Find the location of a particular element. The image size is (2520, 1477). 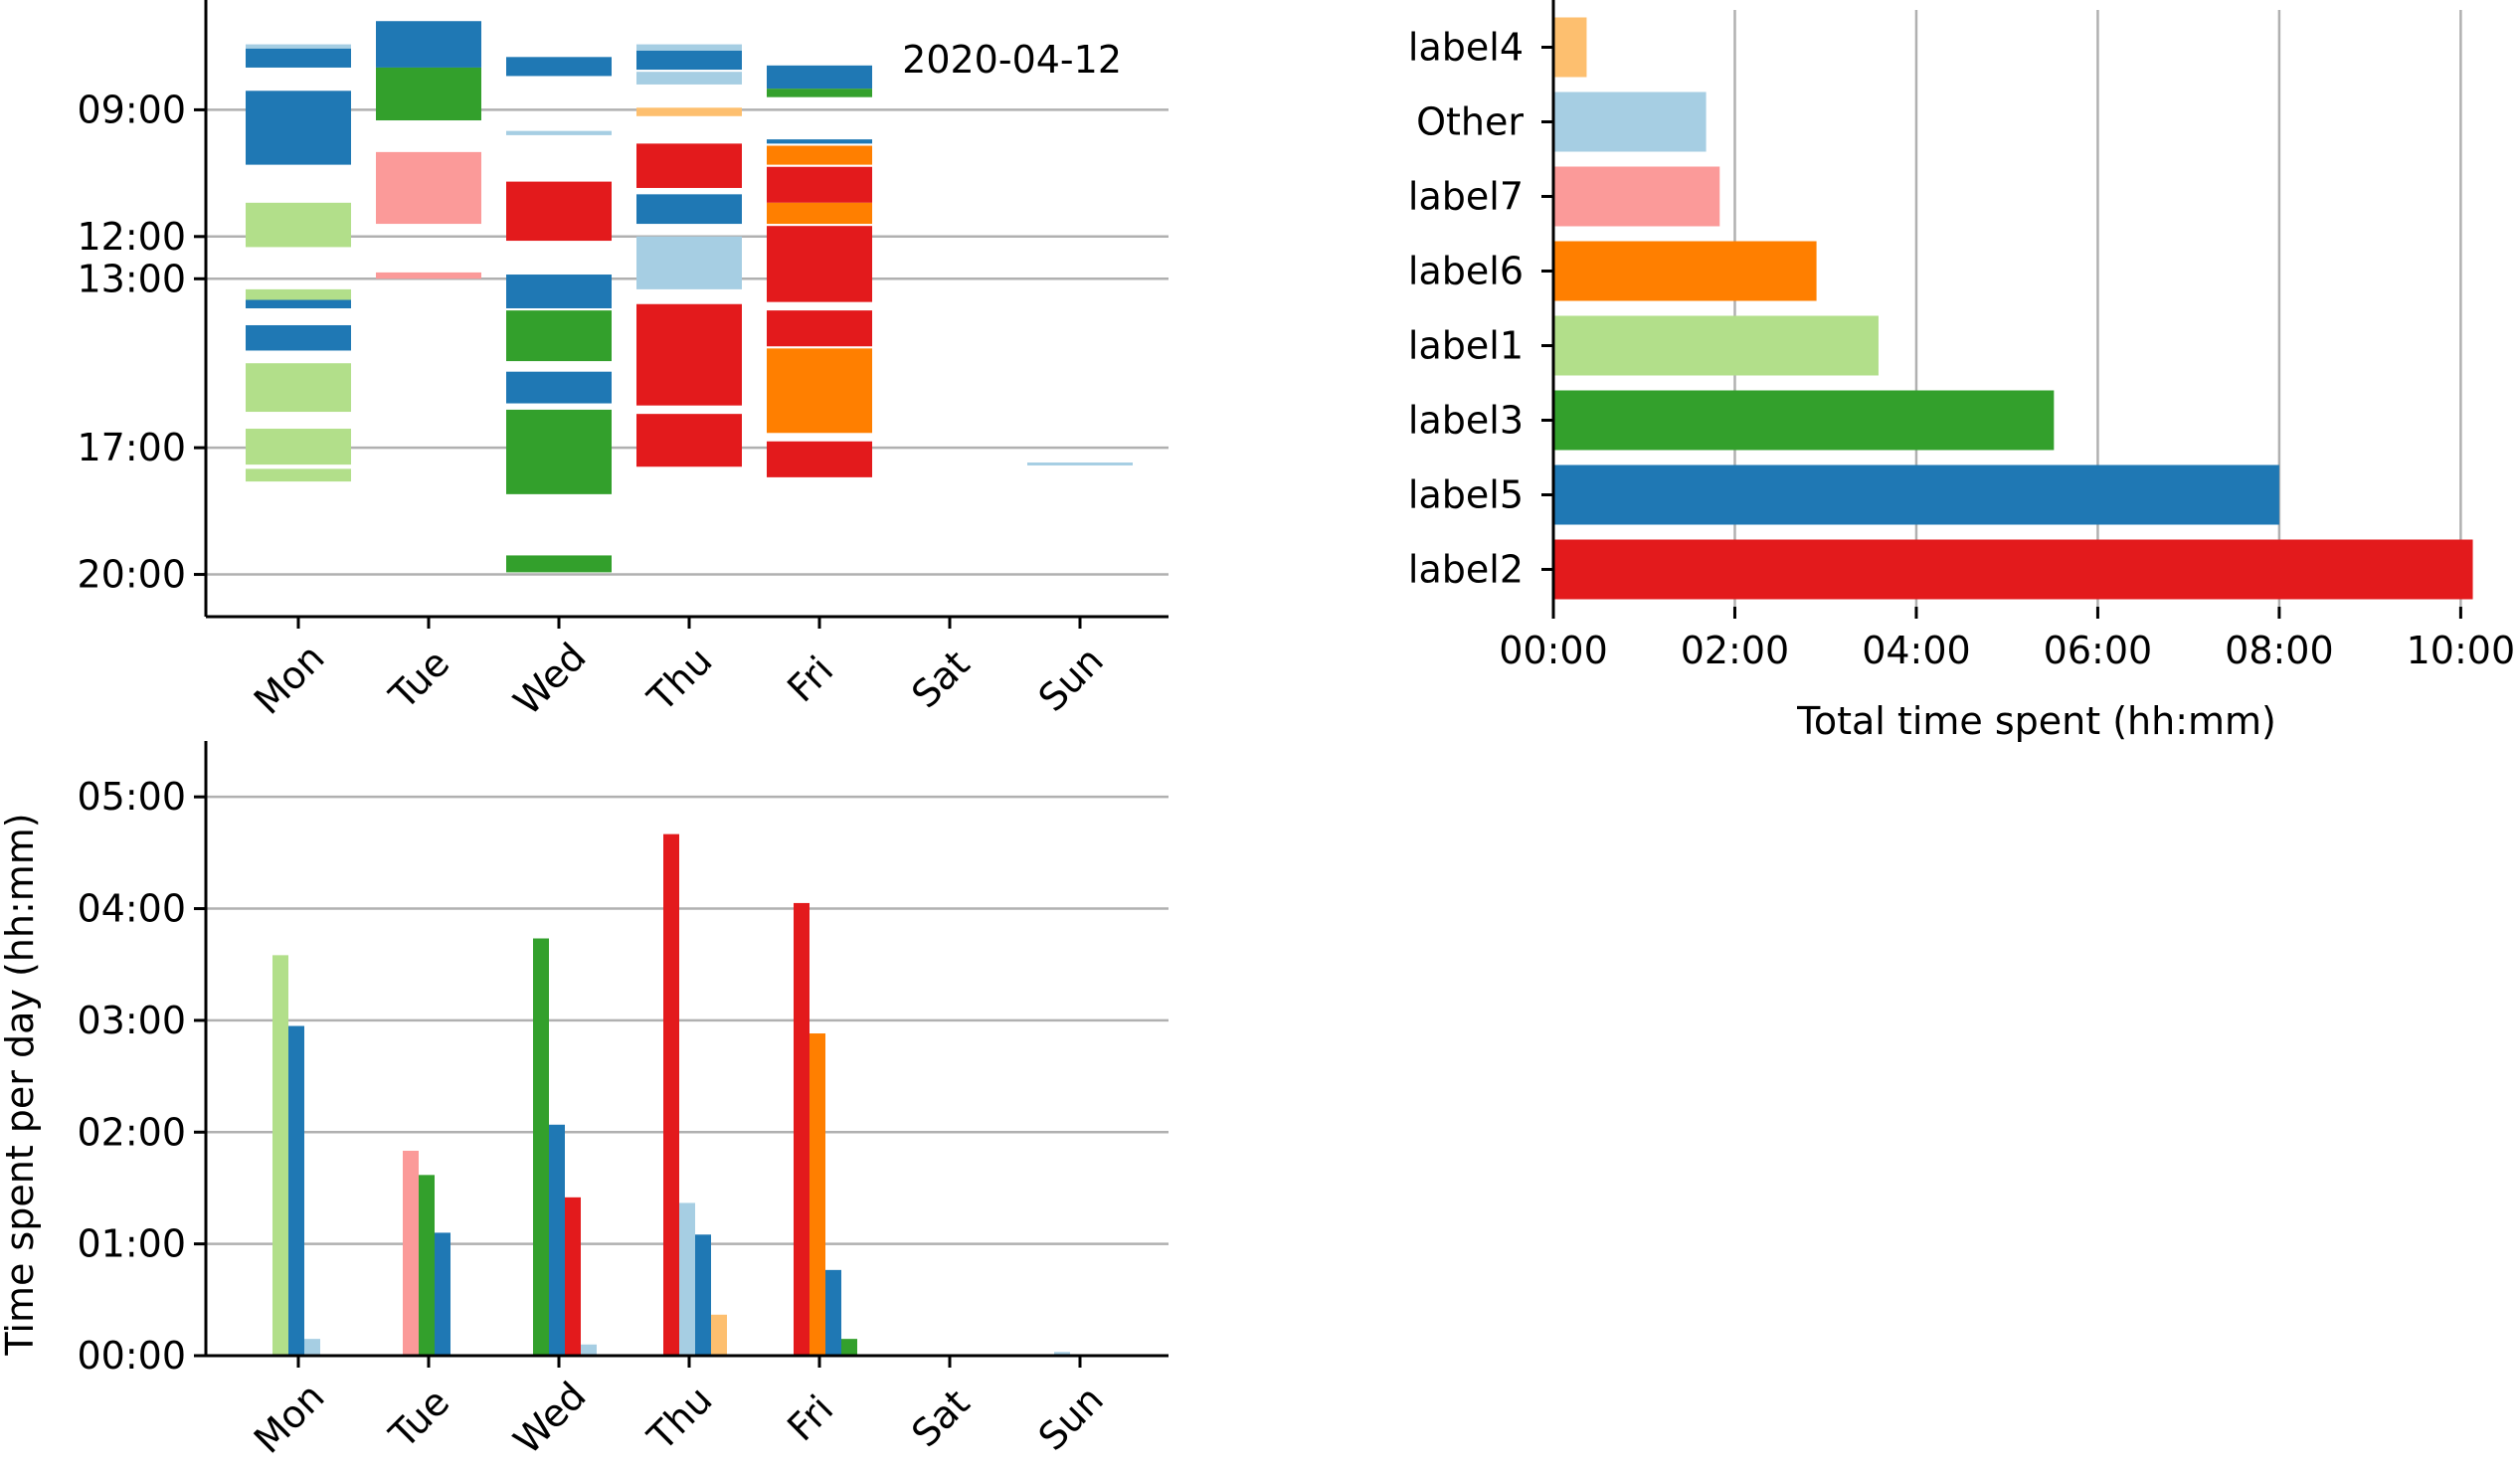

totals-x-tick-label: 10:00 is located at coordinates (2461, 650).